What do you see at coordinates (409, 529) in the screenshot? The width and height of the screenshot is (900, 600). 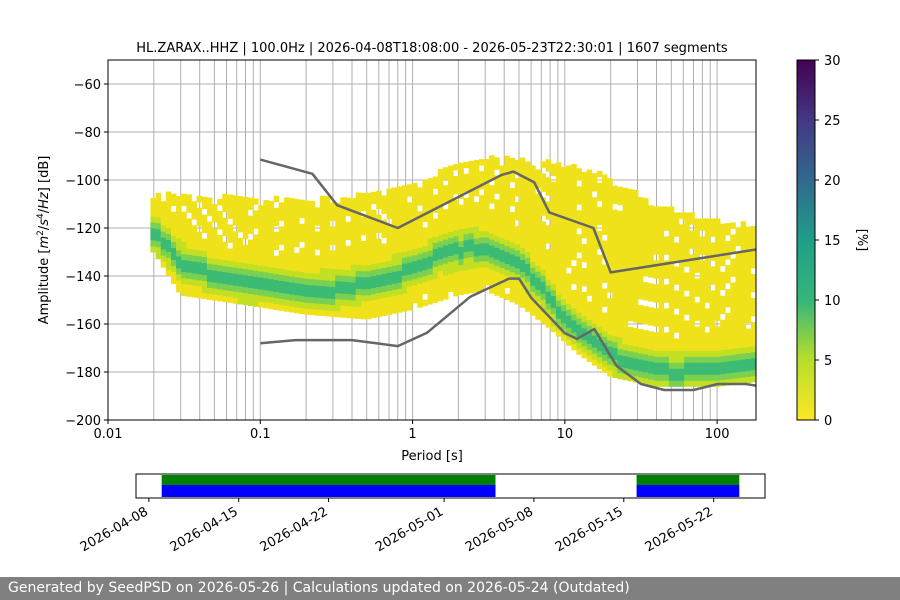 I see `timeline-tick-label: 2026-05-01` at bounding box center [409, 529].